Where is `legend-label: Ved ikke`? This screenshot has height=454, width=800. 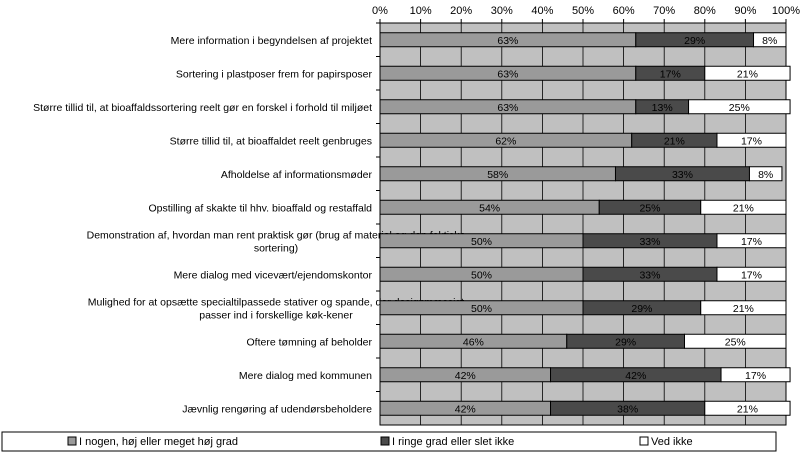 legend-label: Ved ikke is located at coordinates (672, 442).